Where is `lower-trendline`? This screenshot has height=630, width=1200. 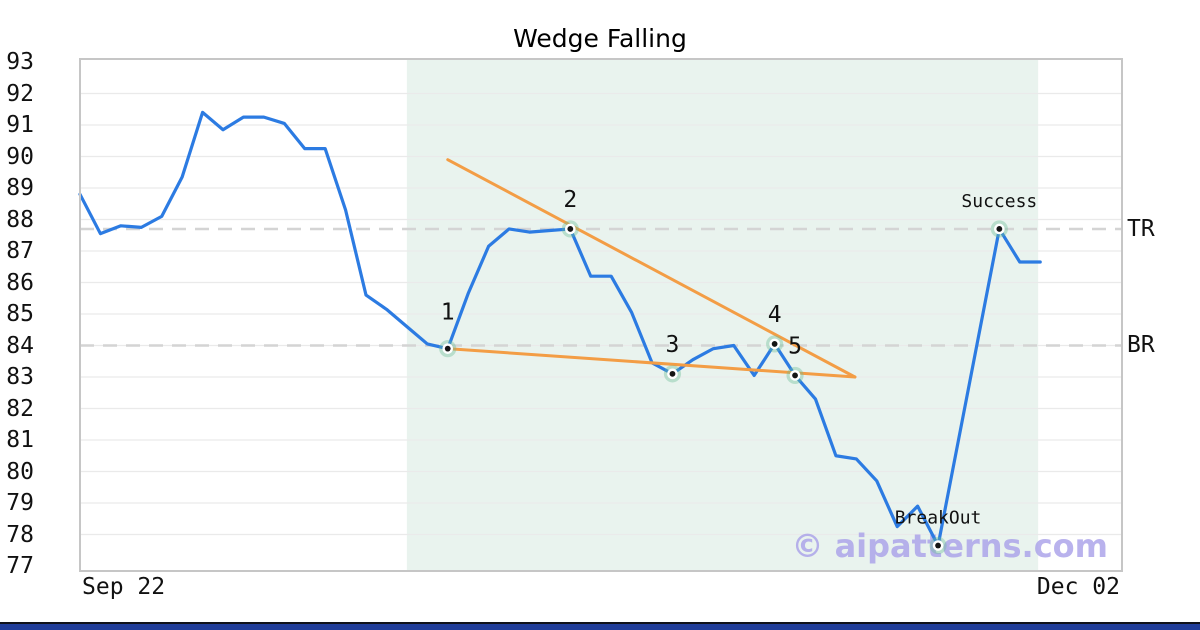
lower-trendline is located at coordinates (651, 363).